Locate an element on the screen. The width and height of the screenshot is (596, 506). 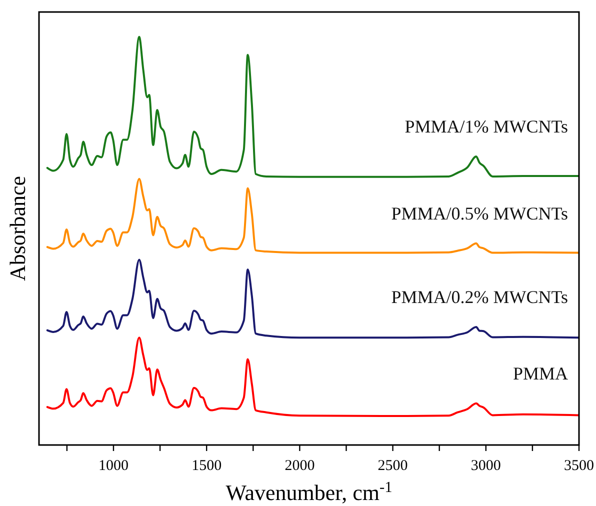
series-label: PMMA is located at coordinates (540, 373).